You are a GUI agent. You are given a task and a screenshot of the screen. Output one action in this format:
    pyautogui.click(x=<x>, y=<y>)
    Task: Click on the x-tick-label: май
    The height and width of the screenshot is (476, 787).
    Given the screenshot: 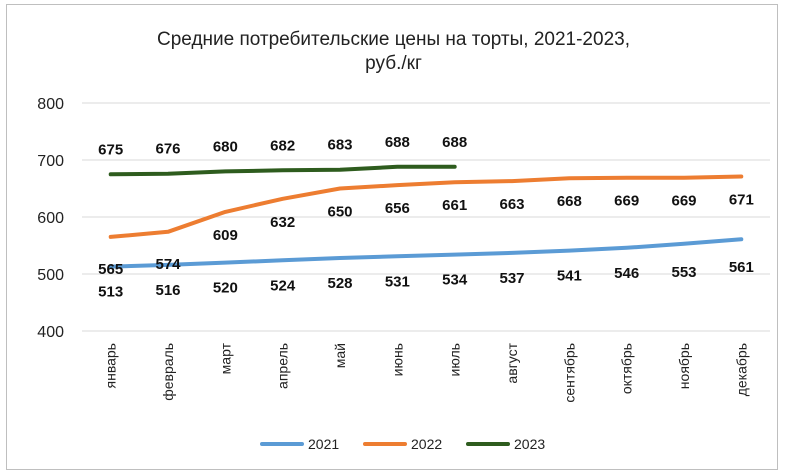 What is the action you would take?
    pyautogui.click(x=340, y=355)
    